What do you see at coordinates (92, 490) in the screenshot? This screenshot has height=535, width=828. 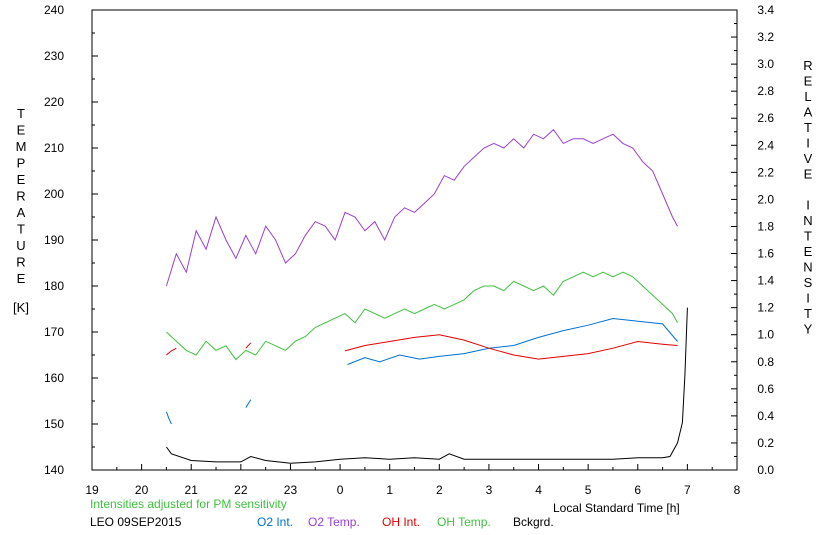 I see `x-tick-label: 19` at bounding box center [92, 490].